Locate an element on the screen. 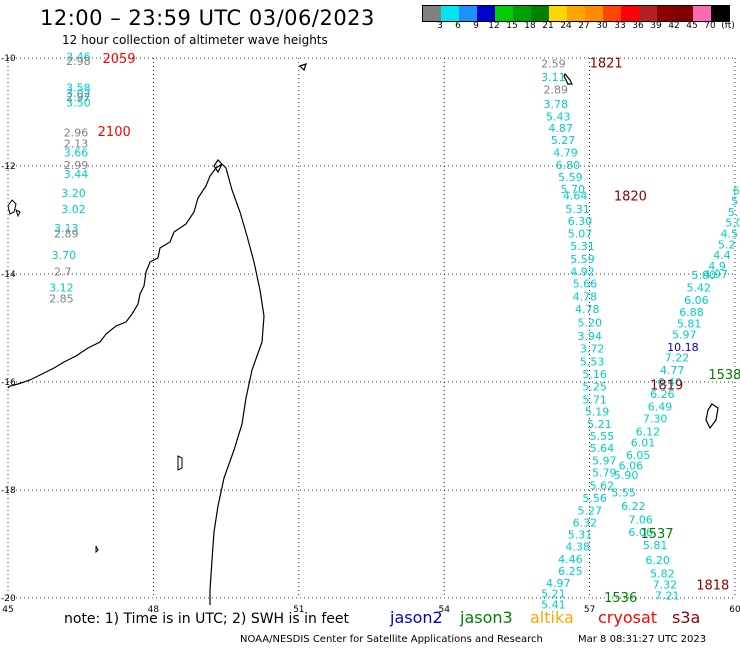 The image size is (740, 650). scale-tick-label: 9 is located at coordinates (476, 26).